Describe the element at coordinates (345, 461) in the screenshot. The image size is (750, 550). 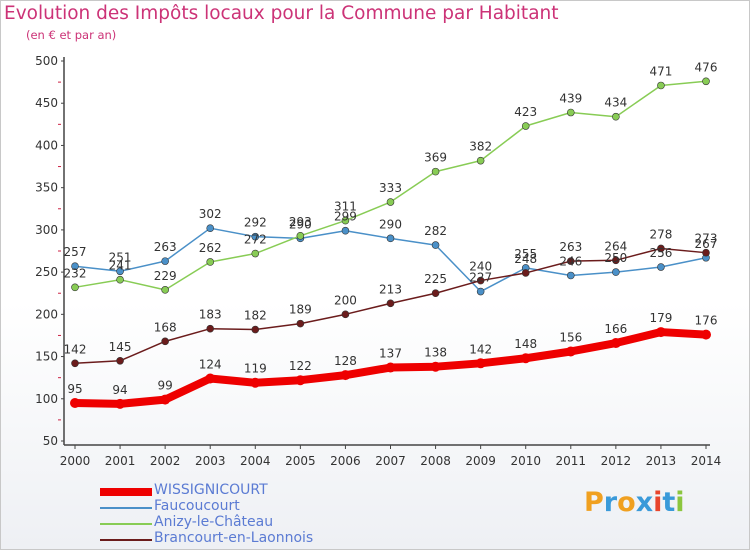
I see `x-tick-label: 2006` at that location.